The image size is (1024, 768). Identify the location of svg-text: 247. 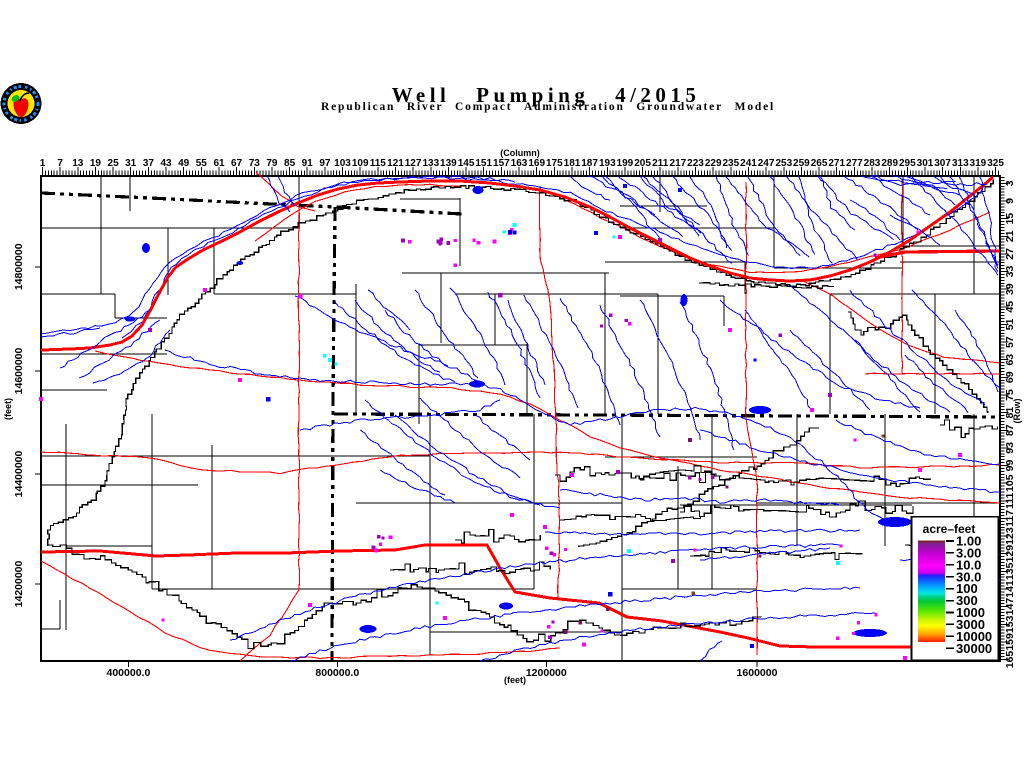
(766, 163).